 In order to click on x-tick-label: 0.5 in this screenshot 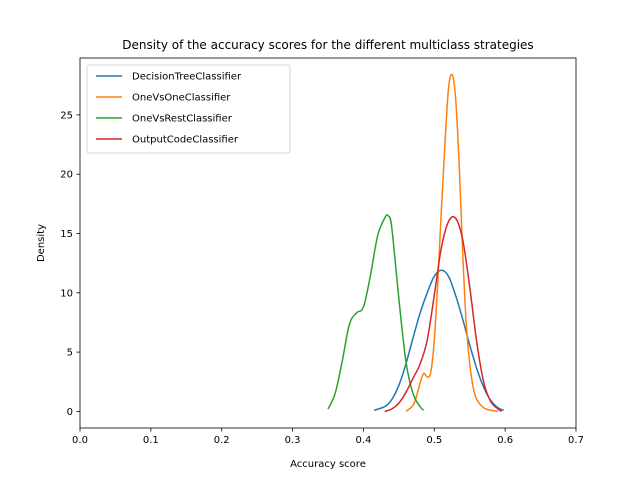, I will do `click(434, 440)`.